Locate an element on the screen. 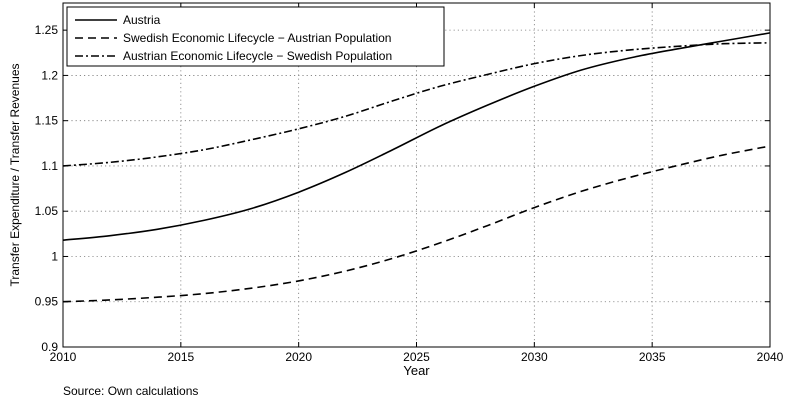 The width and height of the screenshot is (786, 403). x-tick-label: 2040 is located at coordinates (770, 357).